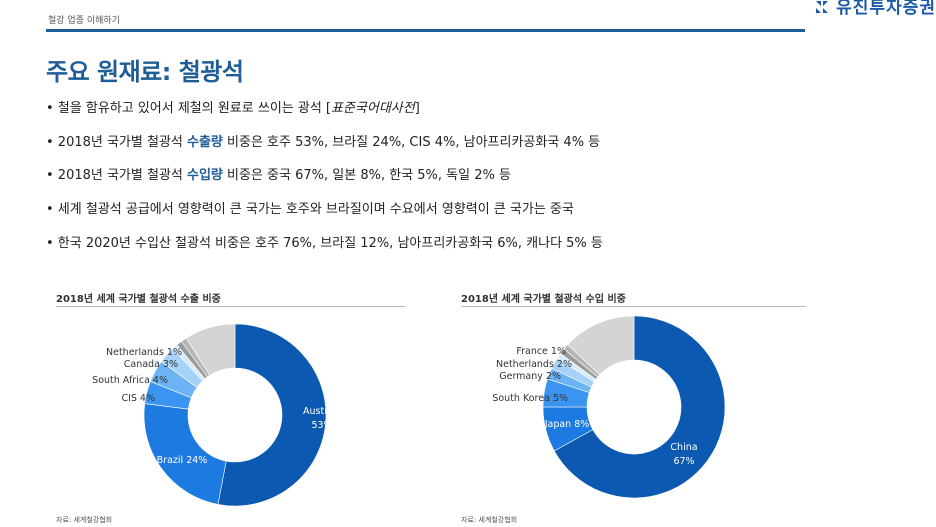 The height and width of the screenshot is (527, 936). What do you see at coordinates (151, 364) in the screenshot?
I see `slice-label-canada: Canada 3%` at bounding box center [151, 364].